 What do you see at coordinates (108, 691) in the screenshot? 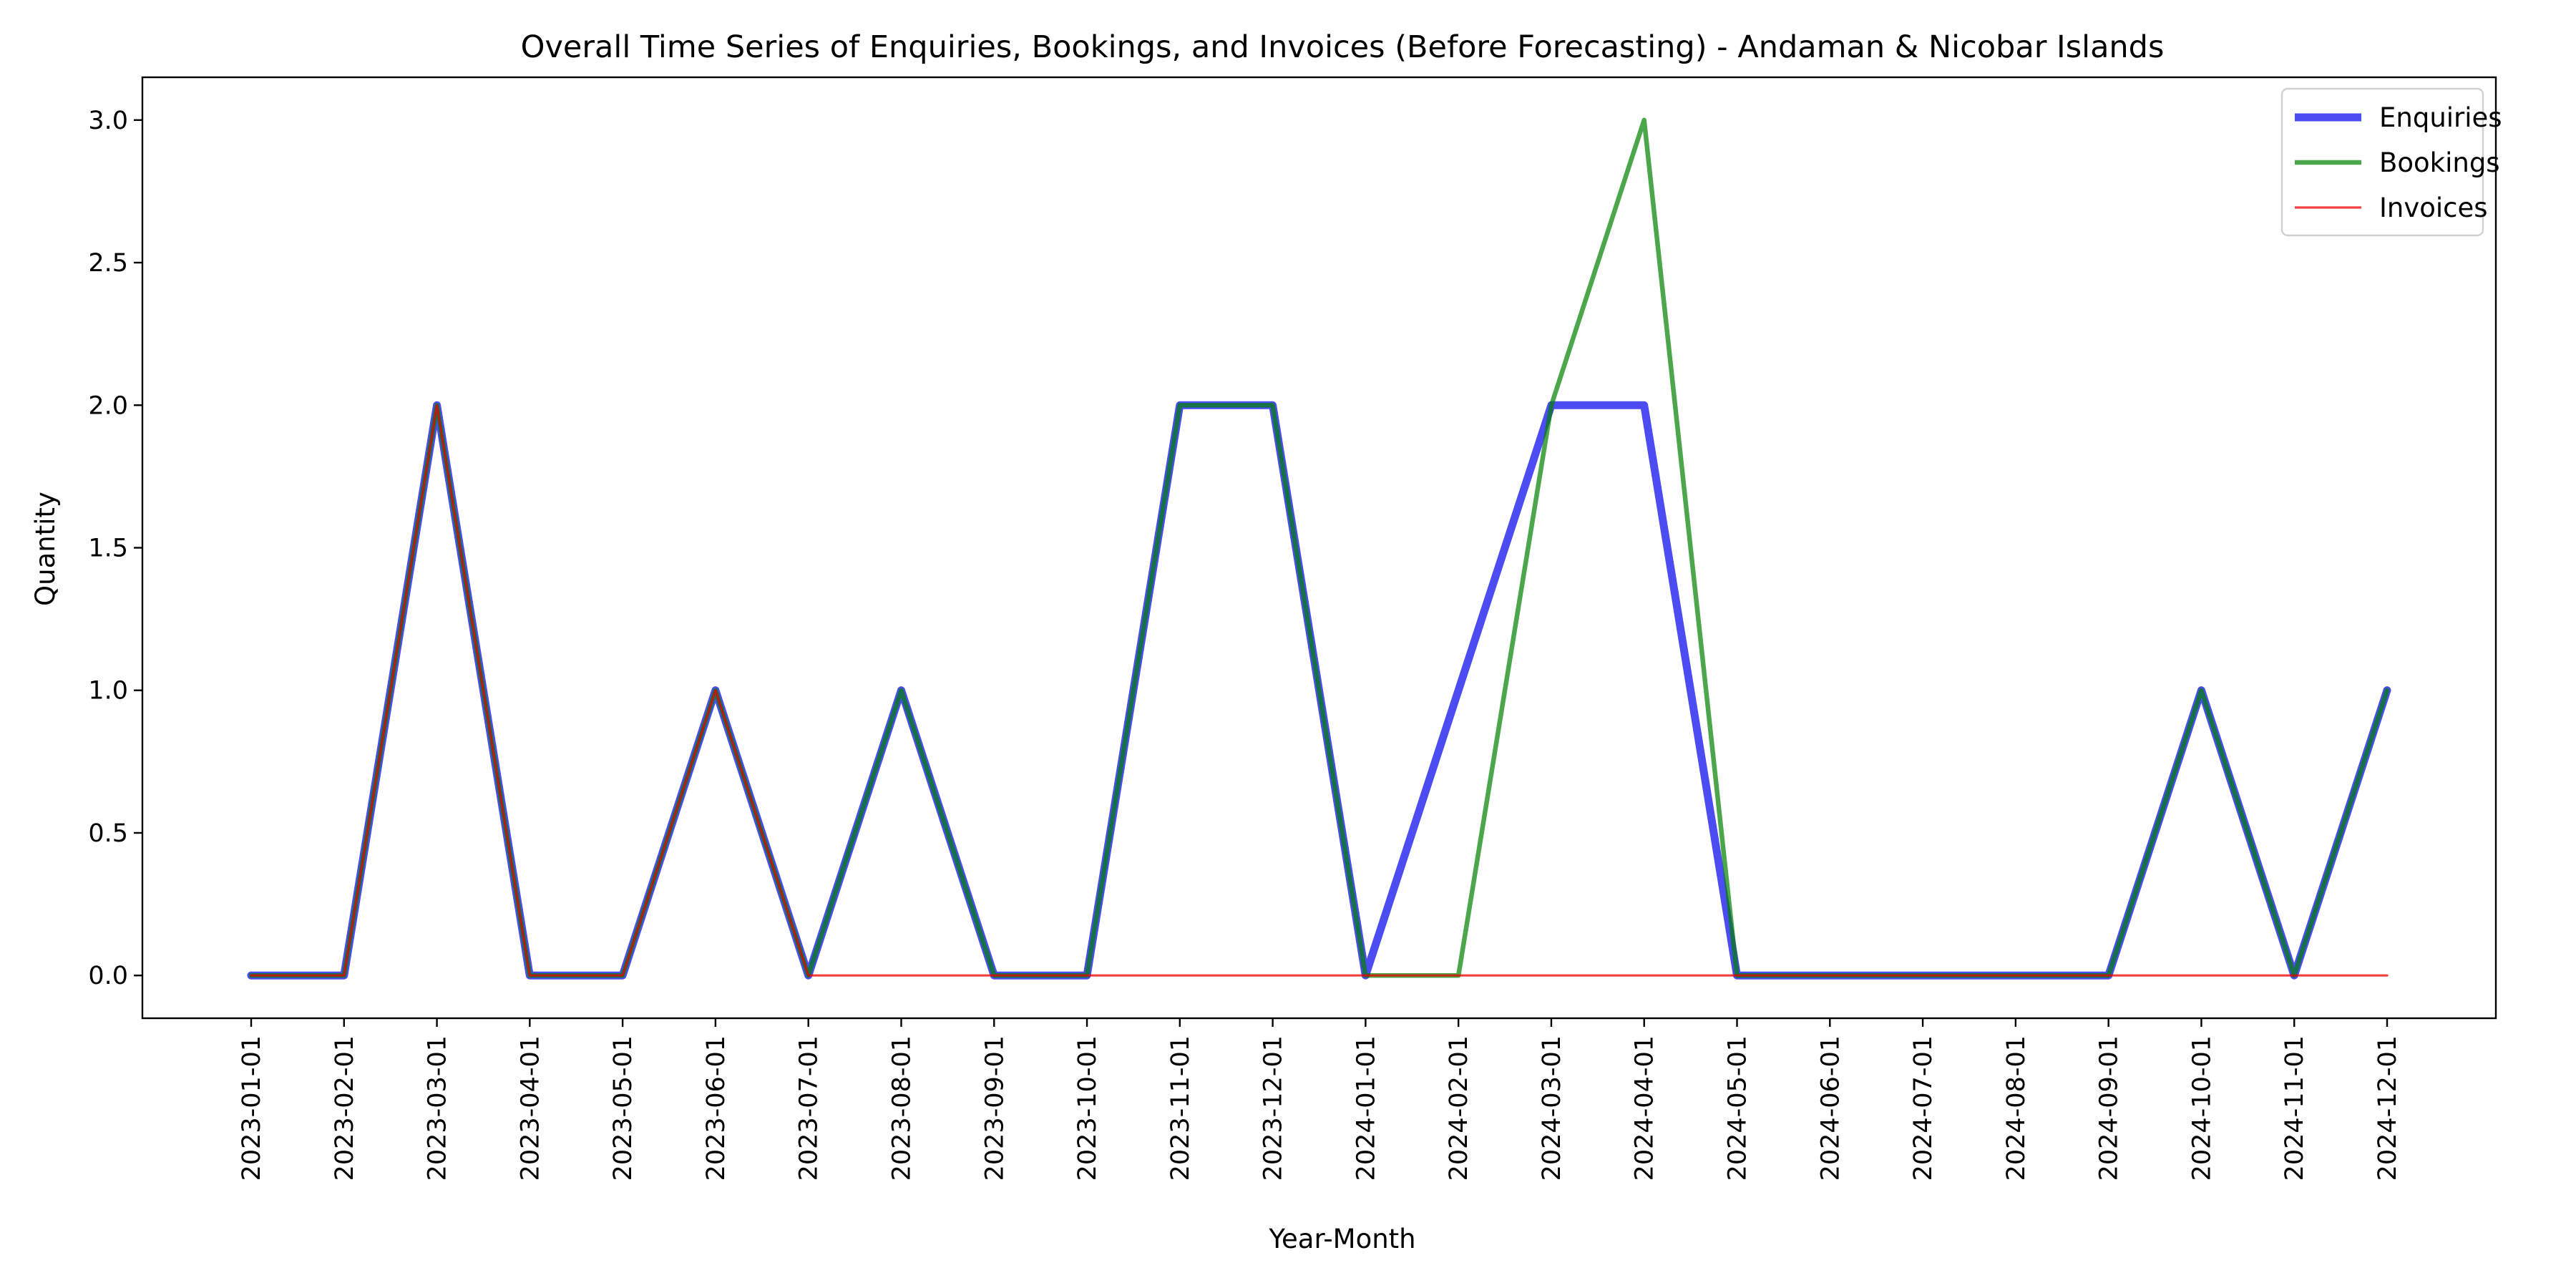
I see `y-tick-label: 1.0` at bounding box center [108, 691].